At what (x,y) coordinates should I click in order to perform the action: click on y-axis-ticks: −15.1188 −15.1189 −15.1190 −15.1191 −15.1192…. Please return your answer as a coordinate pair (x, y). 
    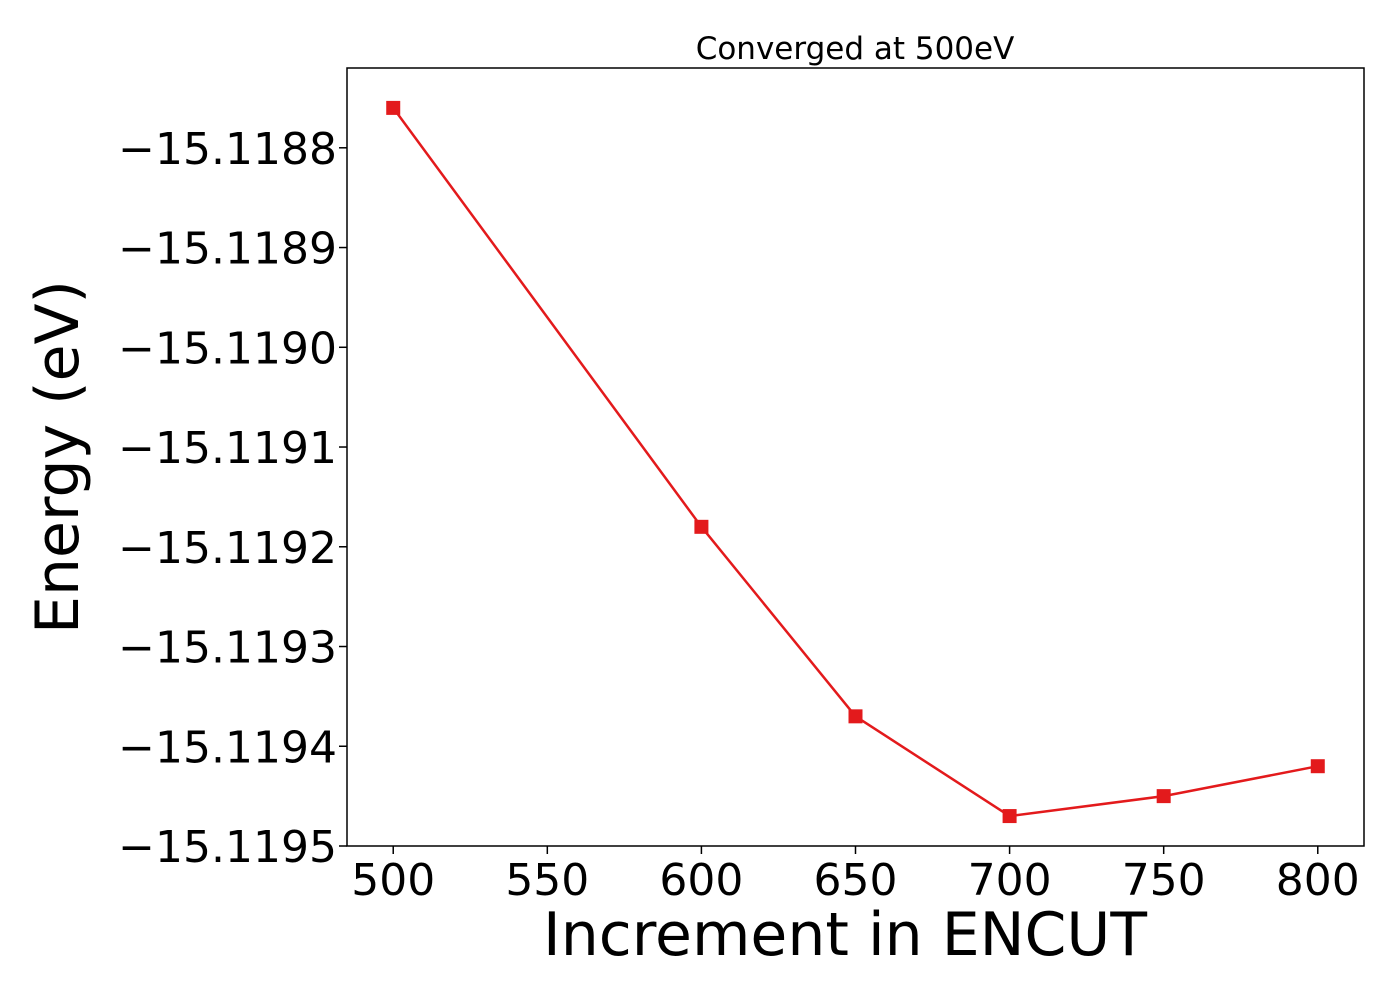
    Looking at the image, I should click on (232, 498).